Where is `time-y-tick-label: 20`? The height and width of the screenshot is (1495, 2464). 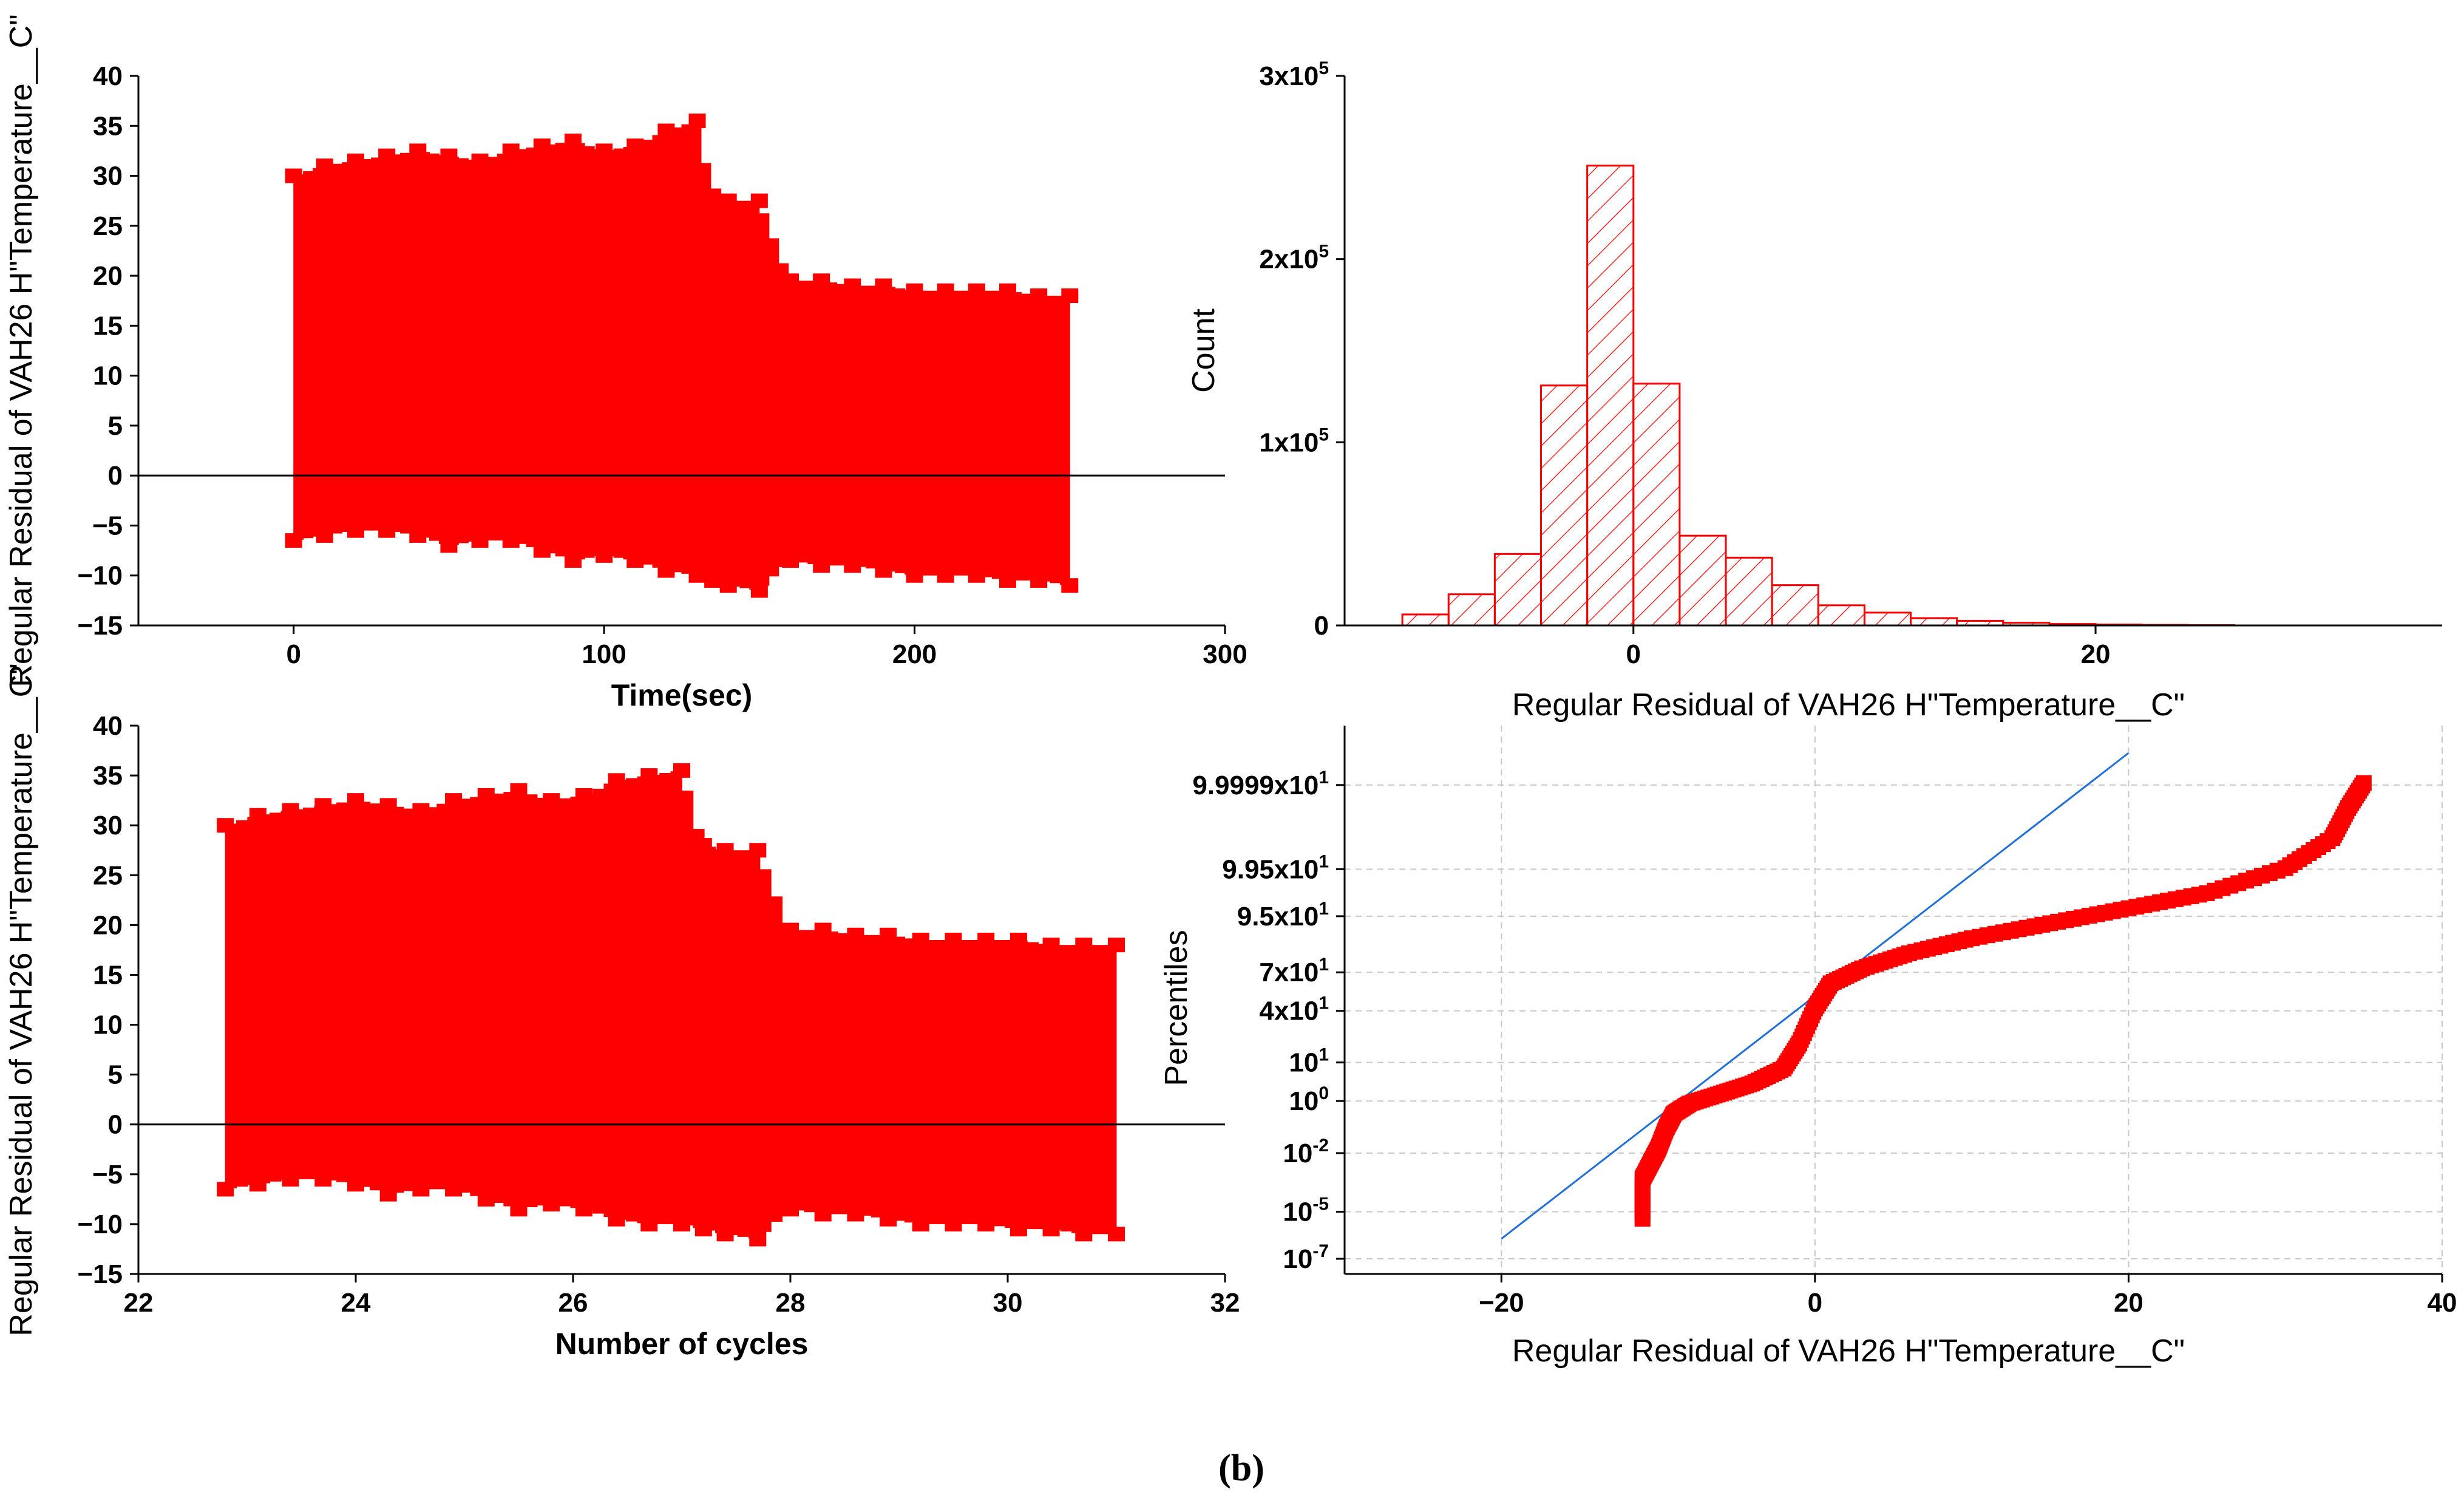
time-y-tick-label: 20 is located at coordinates (108, 276).